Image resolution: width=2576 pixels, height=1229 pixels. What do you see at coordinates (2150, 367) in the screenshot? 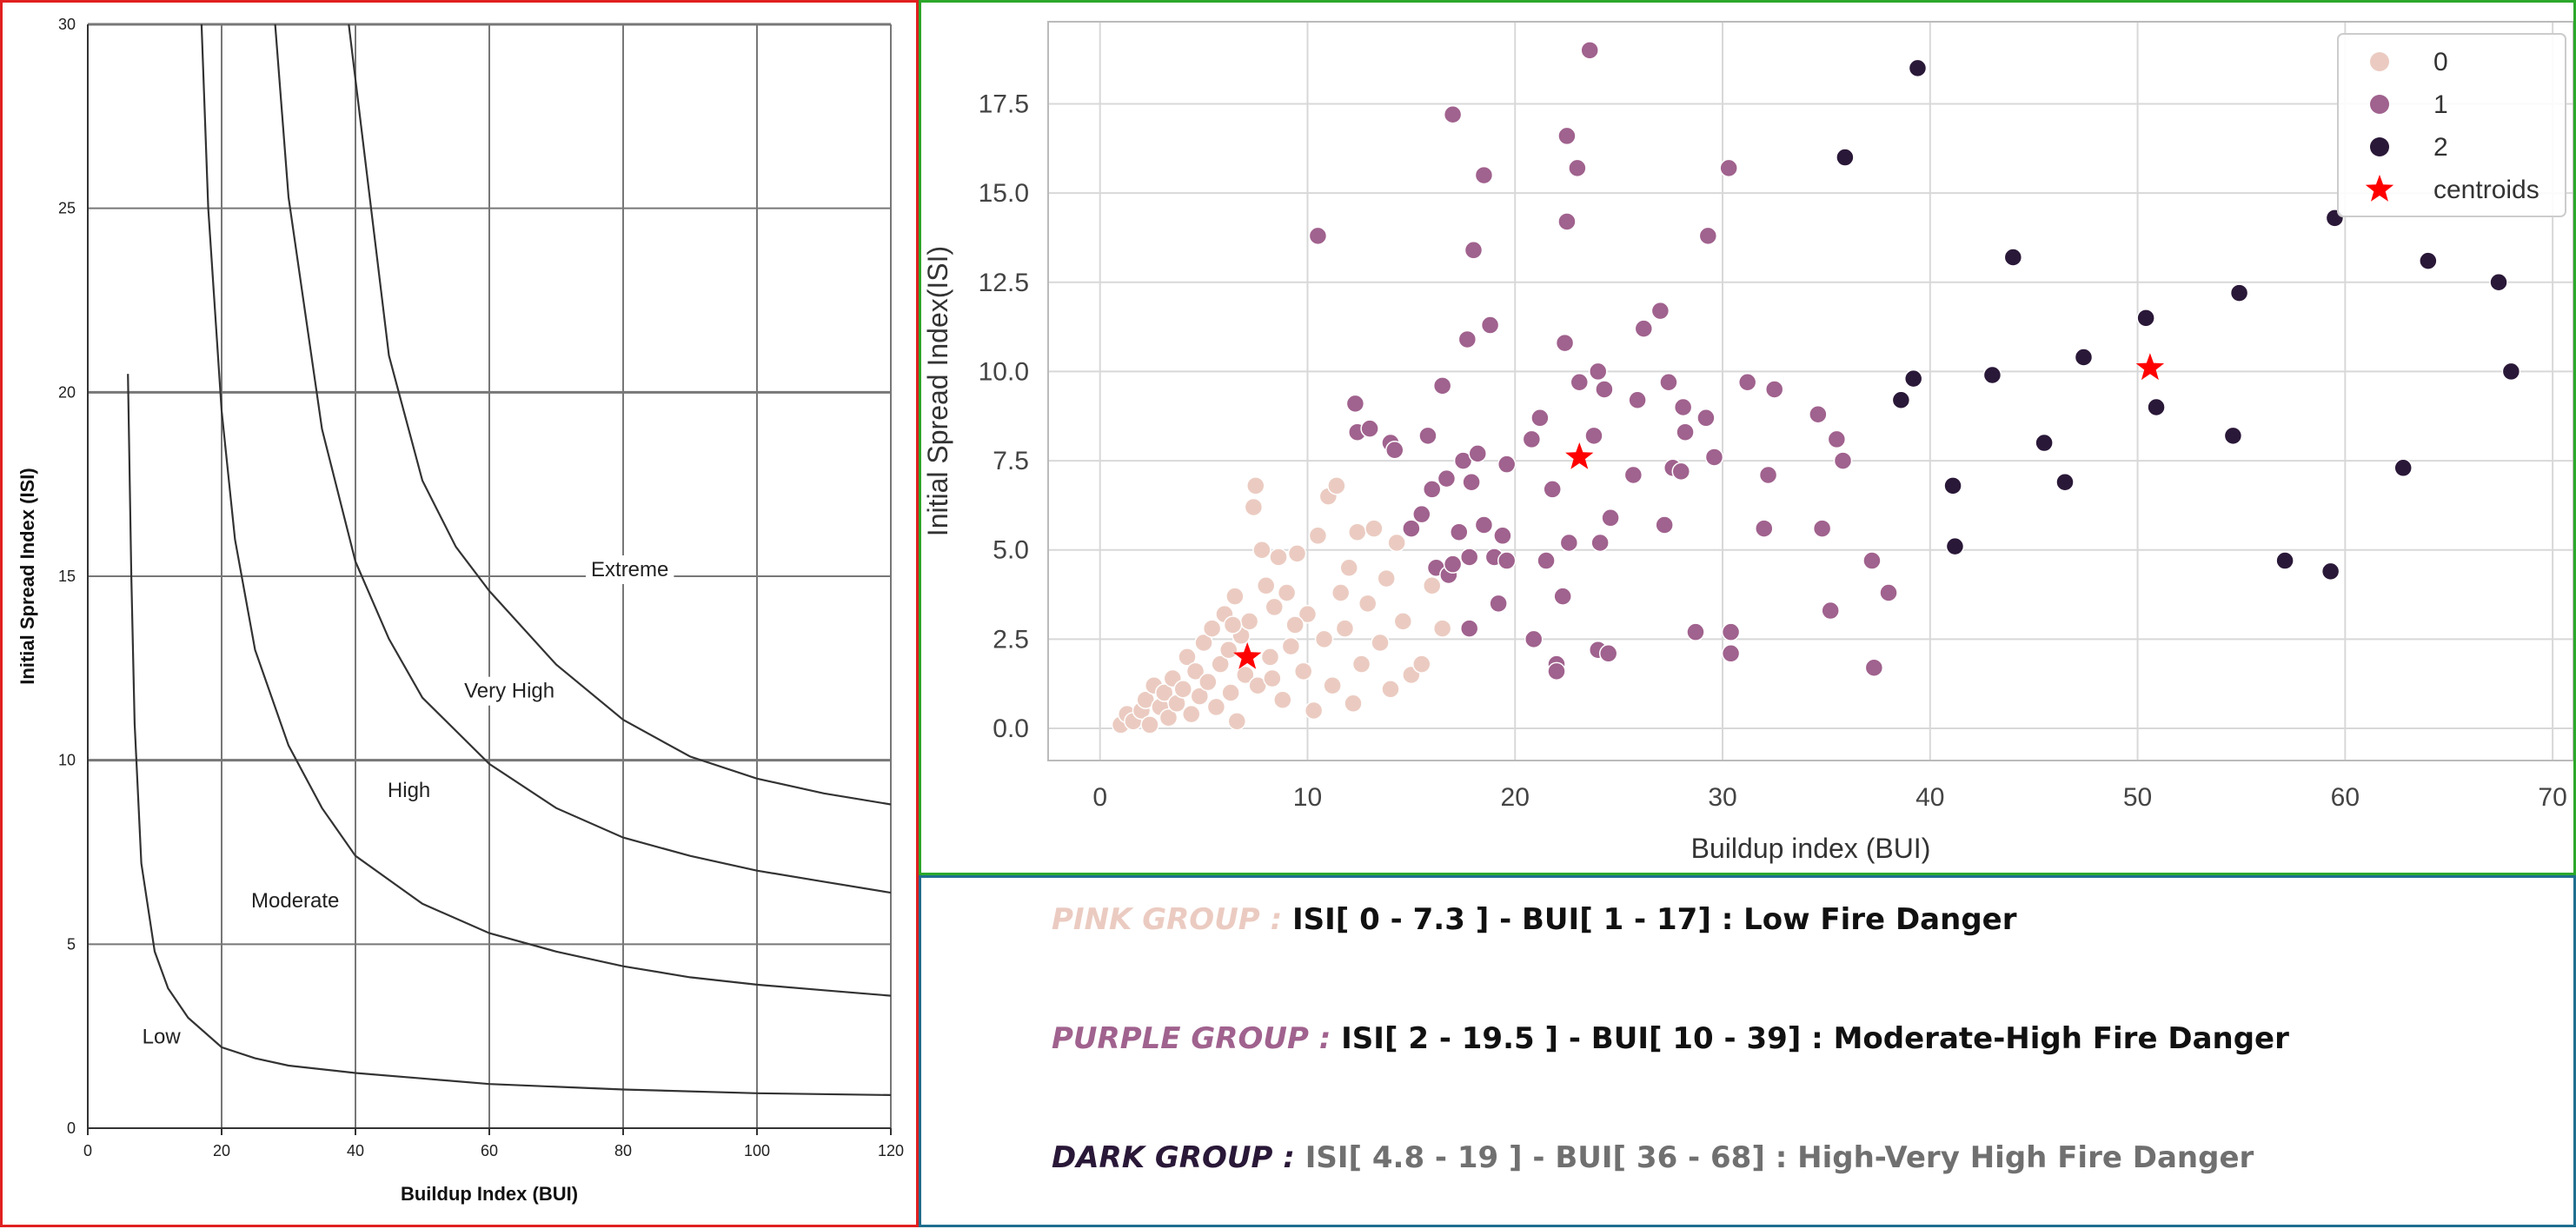
I see `centroid-star` at bounding box center [2150, 367].